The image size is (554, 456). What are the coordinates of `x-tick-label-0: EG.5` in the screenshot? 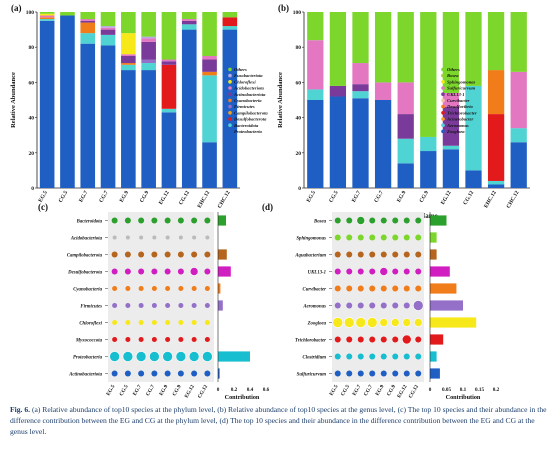 It's located at (43, 197).